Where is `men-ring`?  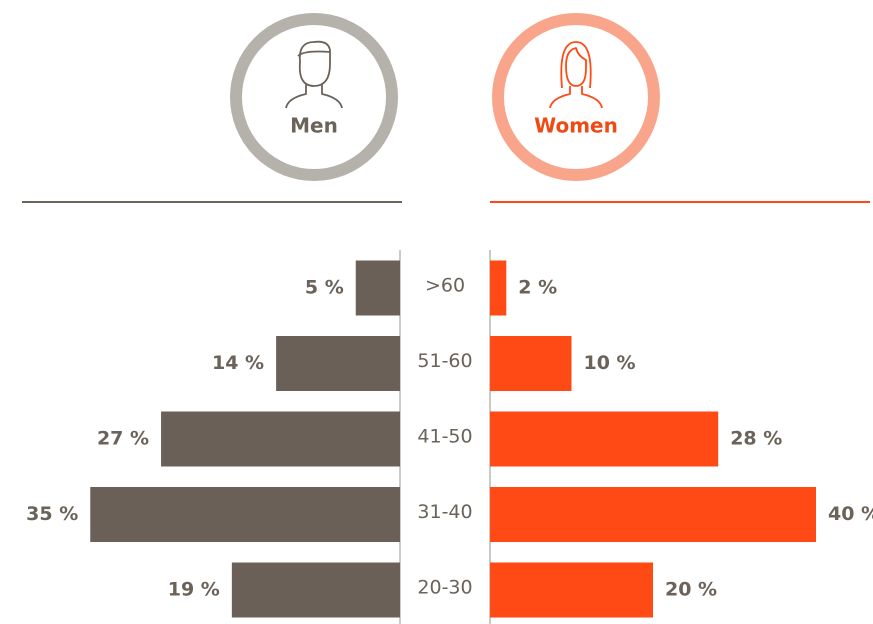
men-ring is located at coordinates (314, 97).